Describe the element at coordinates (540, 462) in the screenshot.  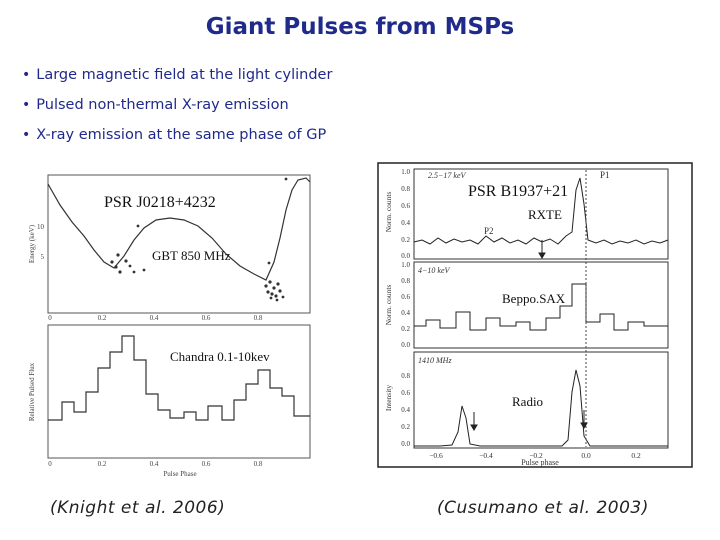
I see `right-xlabel: Pulse phase` at that location.